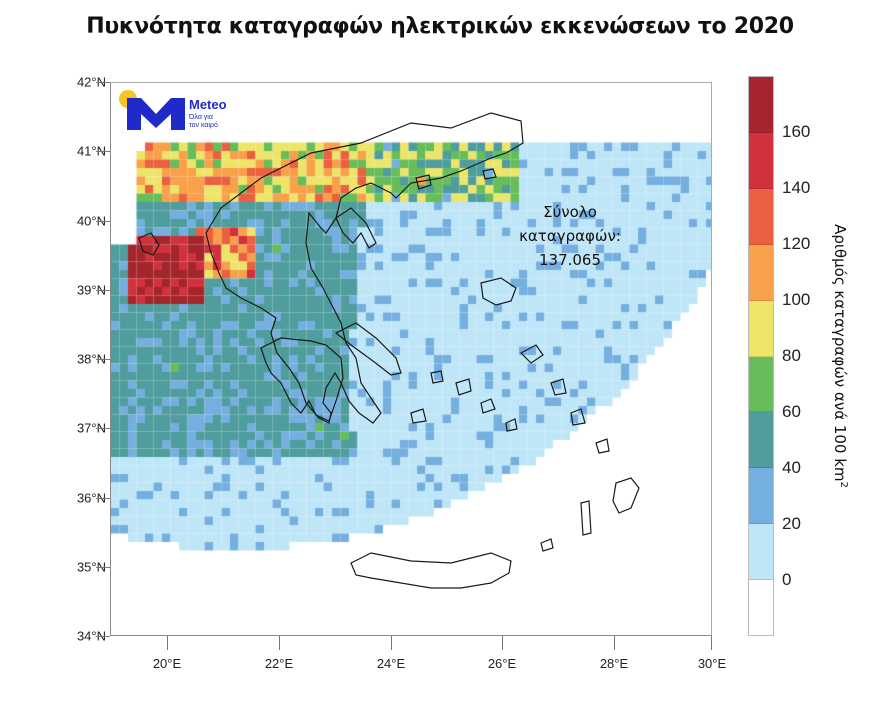  Describe the element at coordinates (279, 663) in the screenshot. I see `x-tick-label: 22°E` at that location.